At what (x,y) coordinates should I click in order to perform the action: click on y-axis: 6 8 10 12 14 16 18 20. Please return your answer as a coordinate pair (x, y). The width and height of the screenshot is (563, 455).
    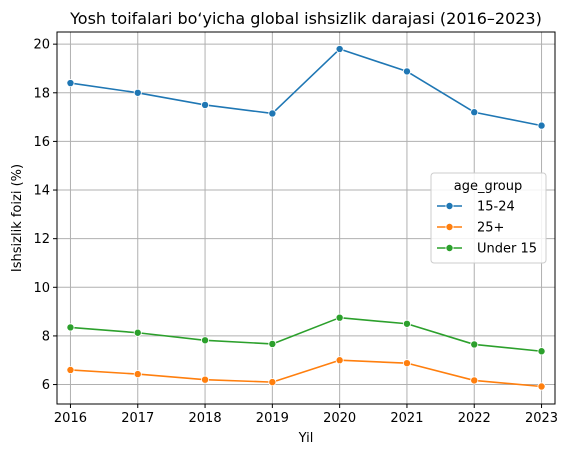
    Looking at the image, I should click on (45, 215).